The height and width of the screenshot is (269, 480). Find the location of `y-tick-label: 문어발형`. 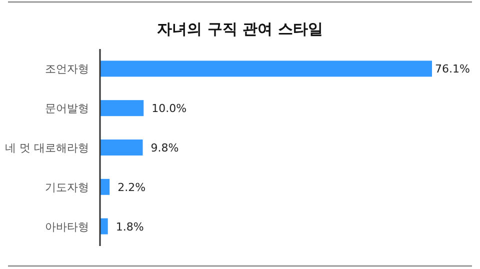

y-tick-label: 문어발형 is located at coordinates (67, 109).